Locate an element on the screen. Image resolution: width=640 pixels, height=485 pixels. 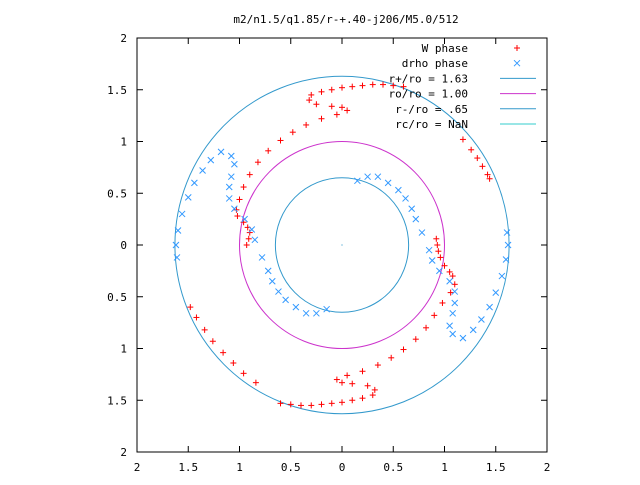
chart-title: m2/n1.5/q1.85/r-+.40-j206/M5.0/512 is located at coordinates (345, 19).